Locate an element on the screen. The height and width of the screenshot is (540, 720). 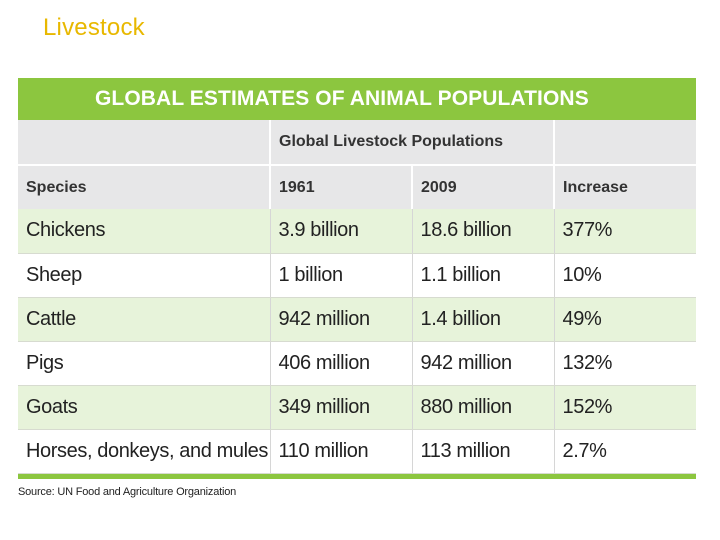
cell-1961: 3.9 billion is located at coordinates (341, 231).